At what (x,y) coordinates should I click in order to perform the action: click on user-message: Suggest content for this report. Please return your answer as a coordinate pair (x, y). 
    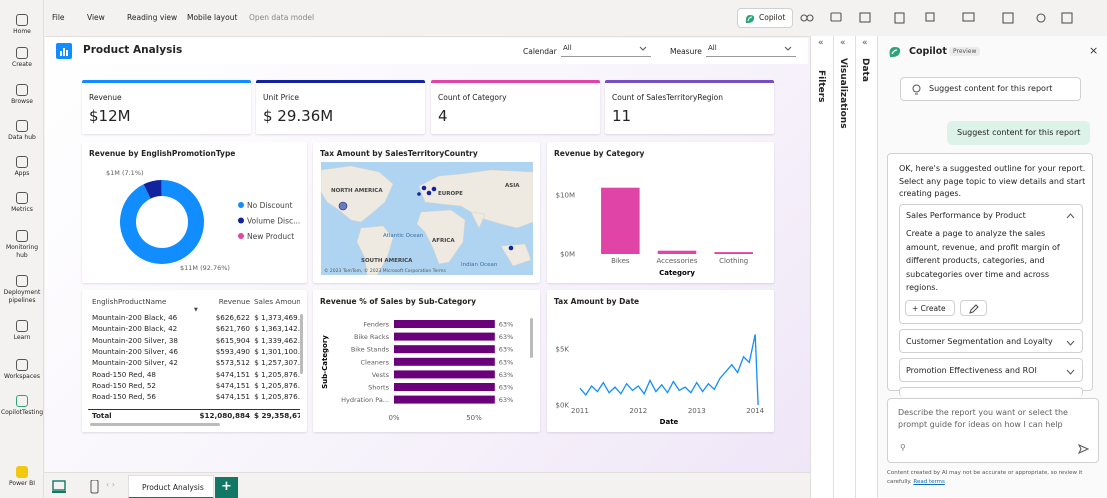
    Looking at the image, I should click on (1018, 133).